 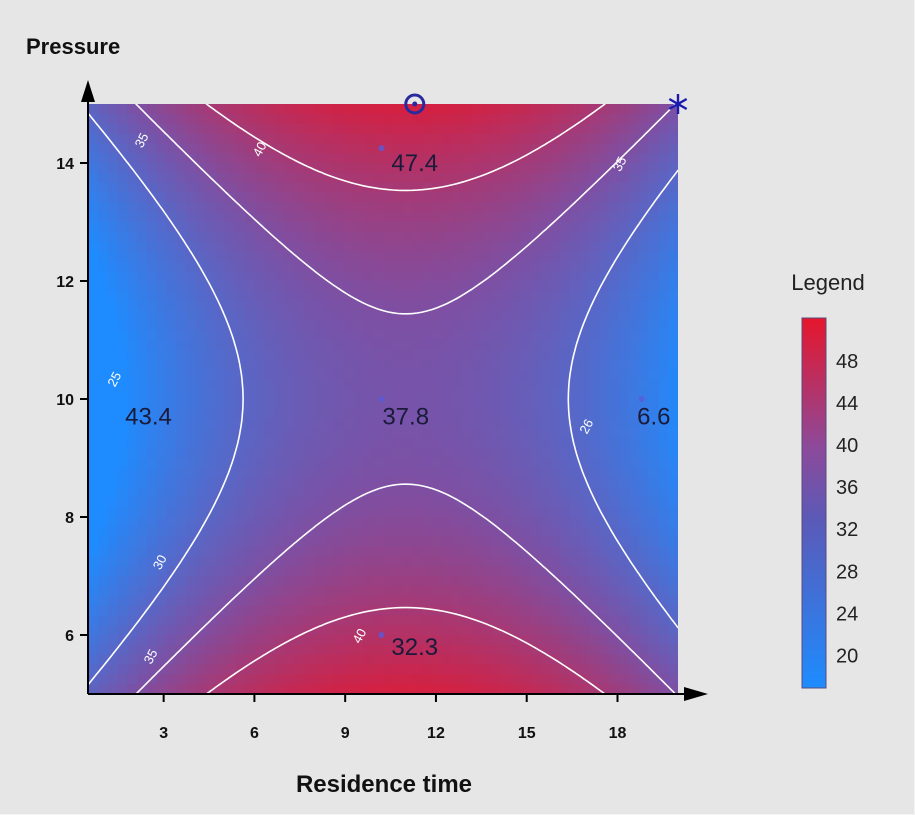 What do you see at coordinates (414, 163) in the screenshot?
I see `value-annotation: 47.4` at bounding box center [414, 163].